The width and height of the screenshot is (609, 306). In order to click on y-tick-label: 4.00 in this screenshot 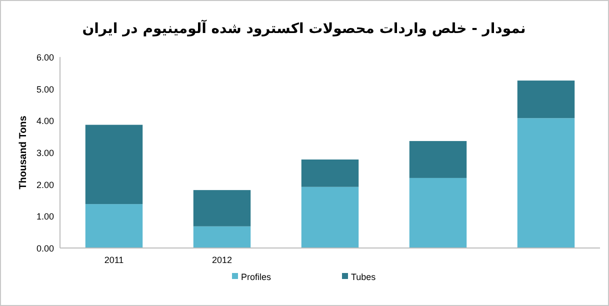, I will do `click(45, 121)`.